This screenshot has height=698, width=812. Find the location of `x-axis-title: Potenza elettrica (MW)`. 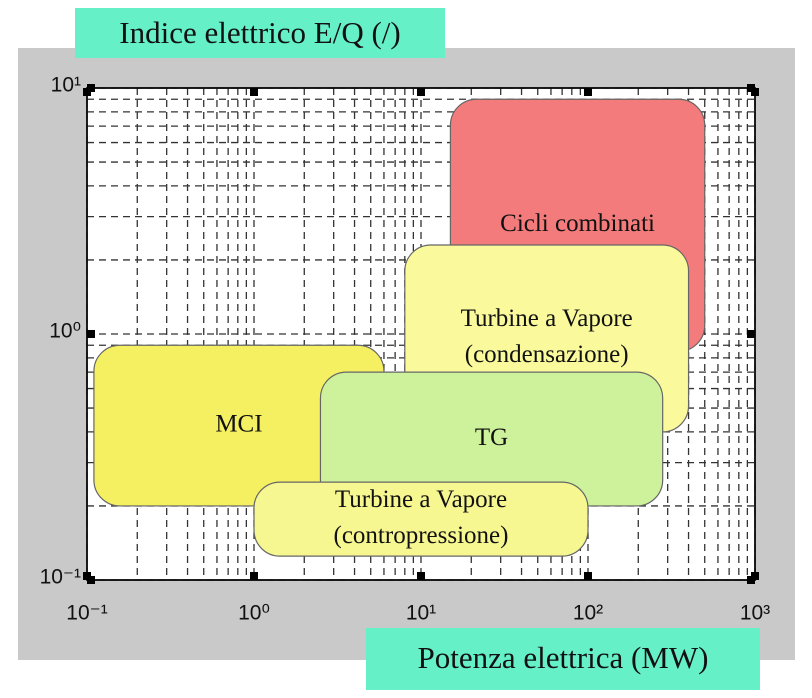

x-axis-title: Potenza elettrica (MW) is located at coordinates (563, 657).